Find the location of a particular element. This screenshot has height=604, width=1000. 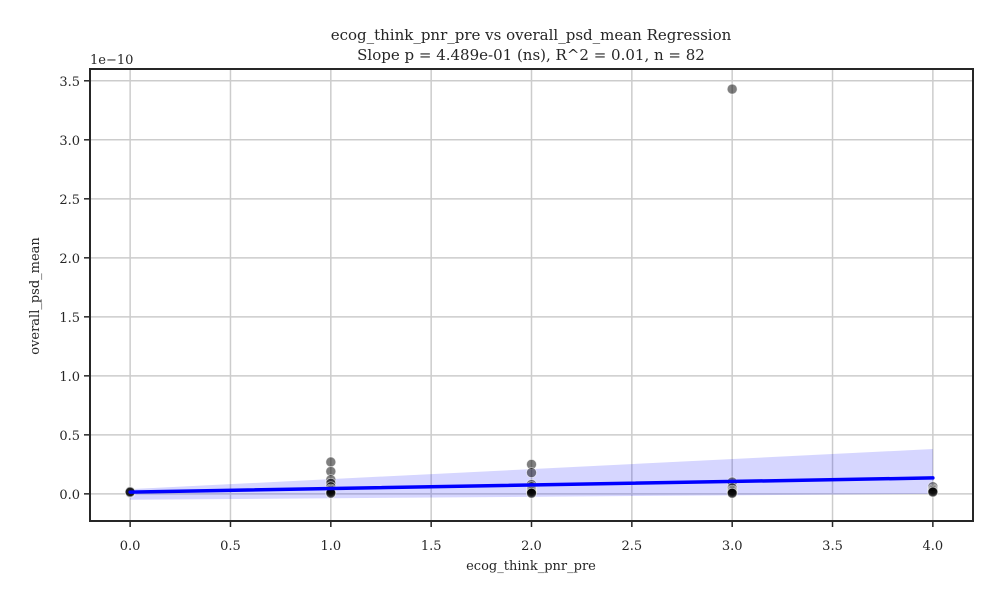

x-tick-label: 2.5 is located at coordinates (631, 546).